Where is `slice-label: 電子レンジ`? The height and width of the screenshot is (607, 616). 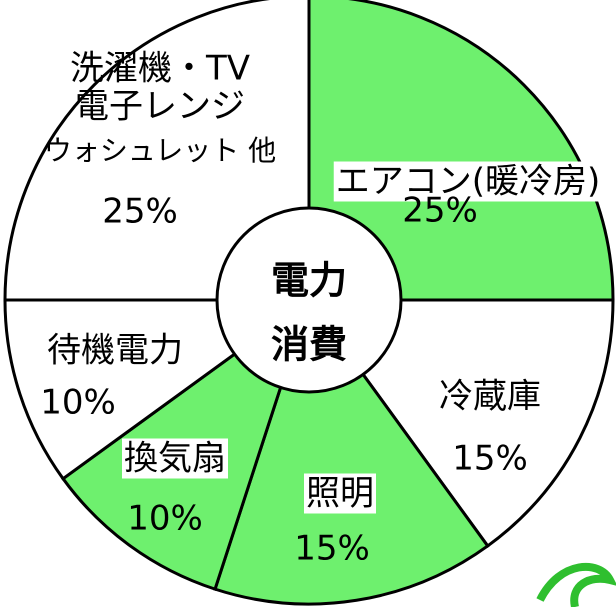
slice-label: 電子レンジ is located at coordinates (160, 107).